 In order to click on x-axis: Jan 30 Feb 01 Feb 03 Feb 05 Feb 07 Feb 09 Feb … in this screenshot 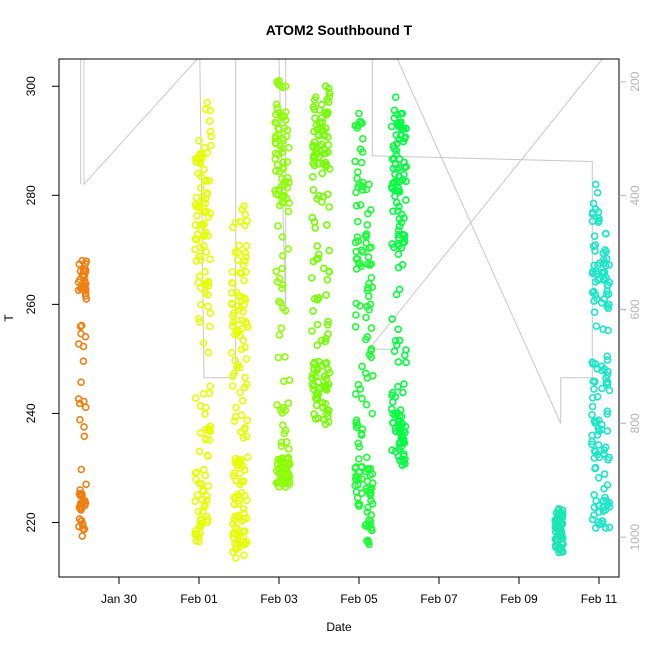, I will do `click(359, 591)`.